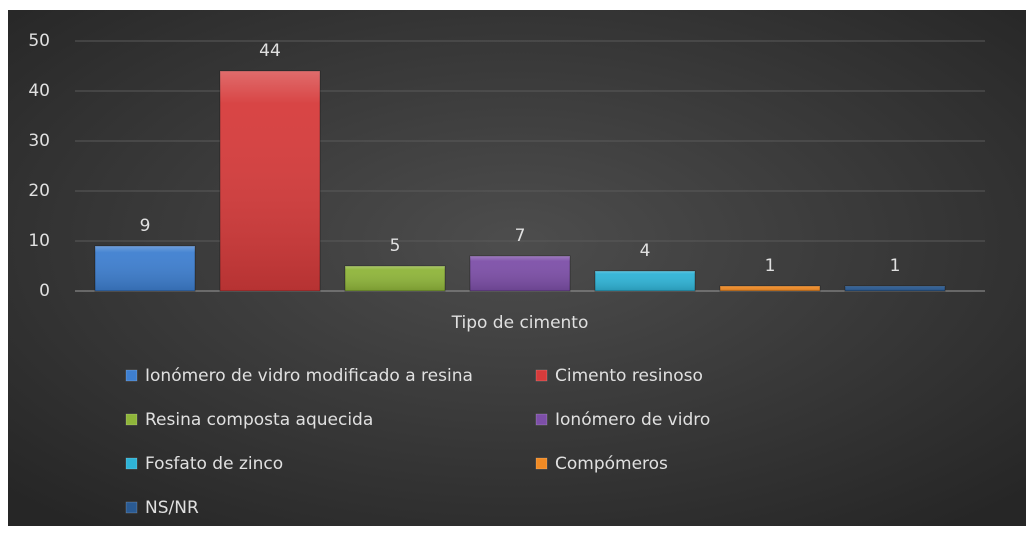 The image size is (1035, 537). What do you see at coordinates (270, 51) in the screenshot?
I see `data-label: 44` at bounding box center [270, 51].